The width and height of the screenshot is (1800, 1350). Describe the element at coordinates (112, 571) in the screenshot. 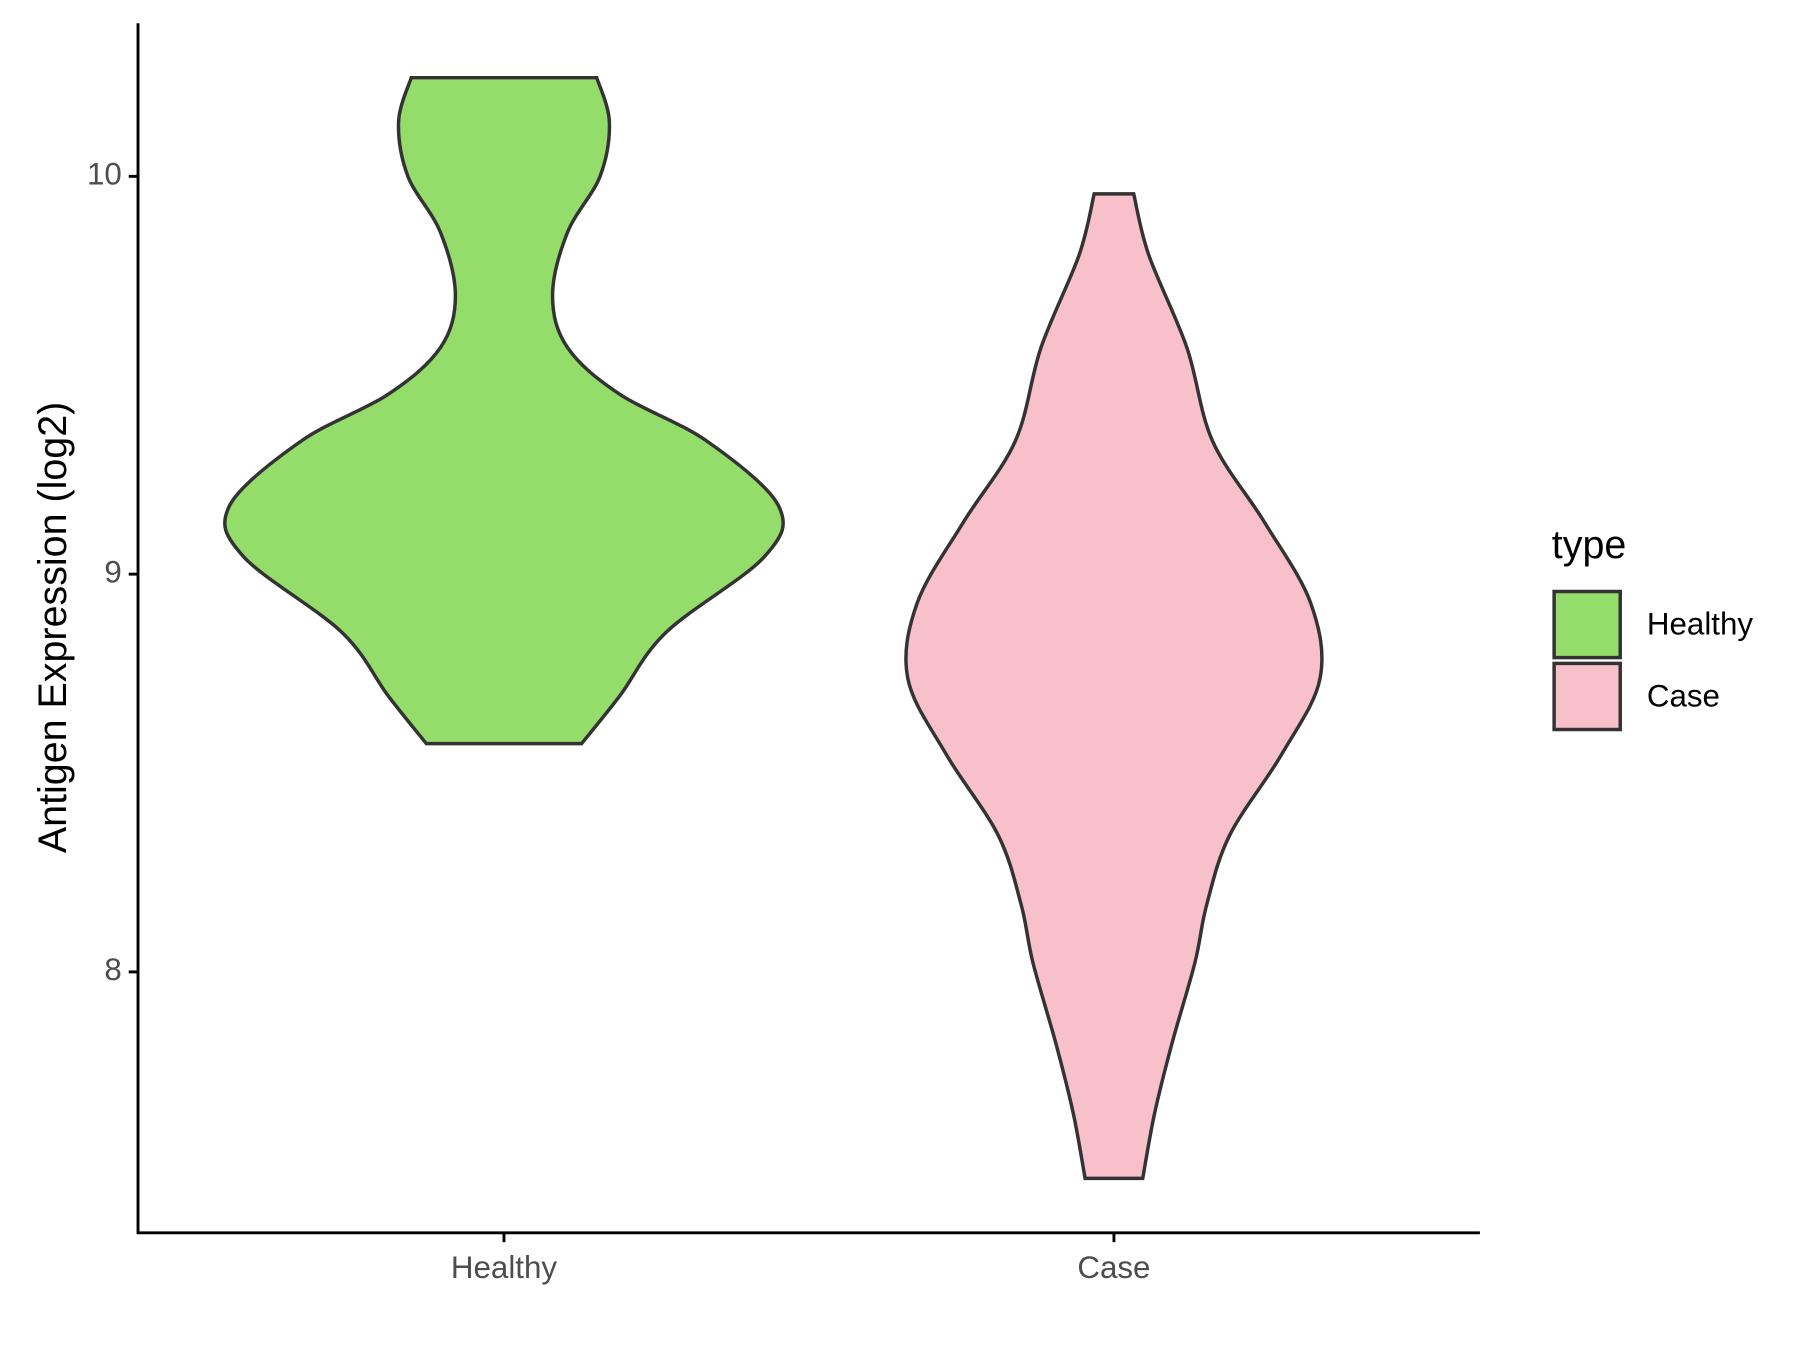

I see `y-tick-label: 9` at that location.